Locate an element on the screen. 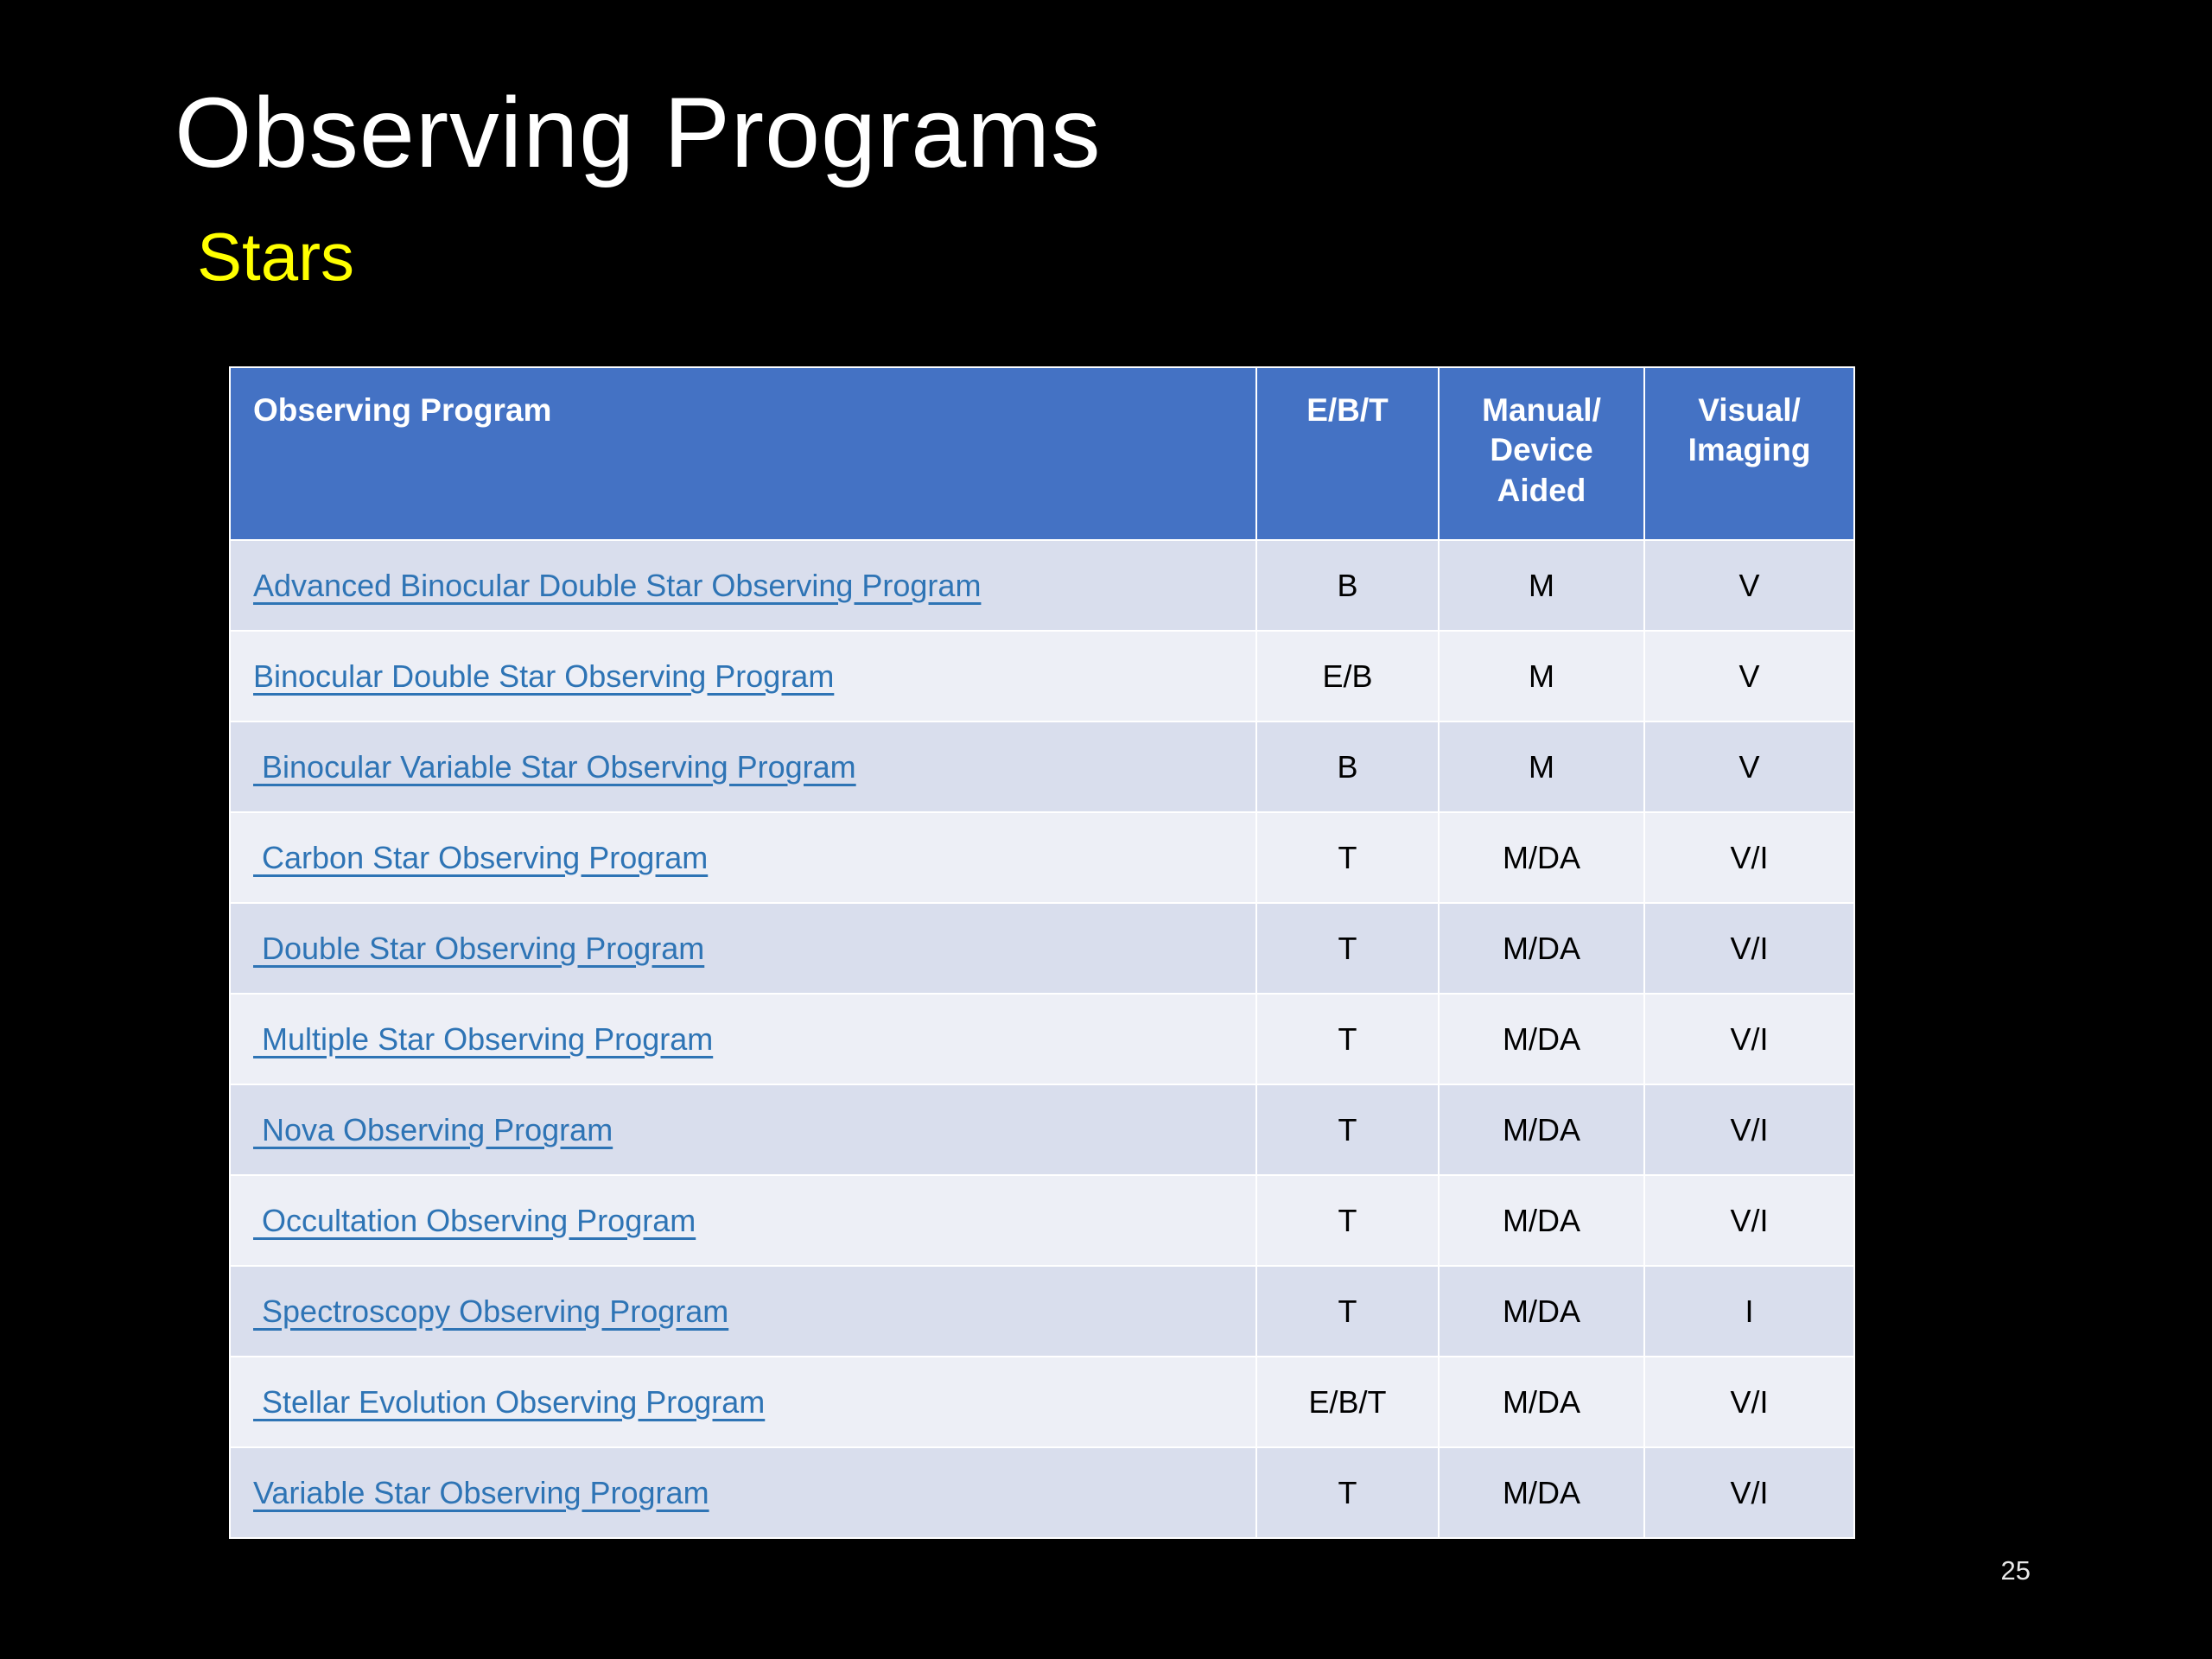 This screenshot has width=2212, height=1659. program-name-cell: Occultation Observing Program is located at coordinates (743, 1220).